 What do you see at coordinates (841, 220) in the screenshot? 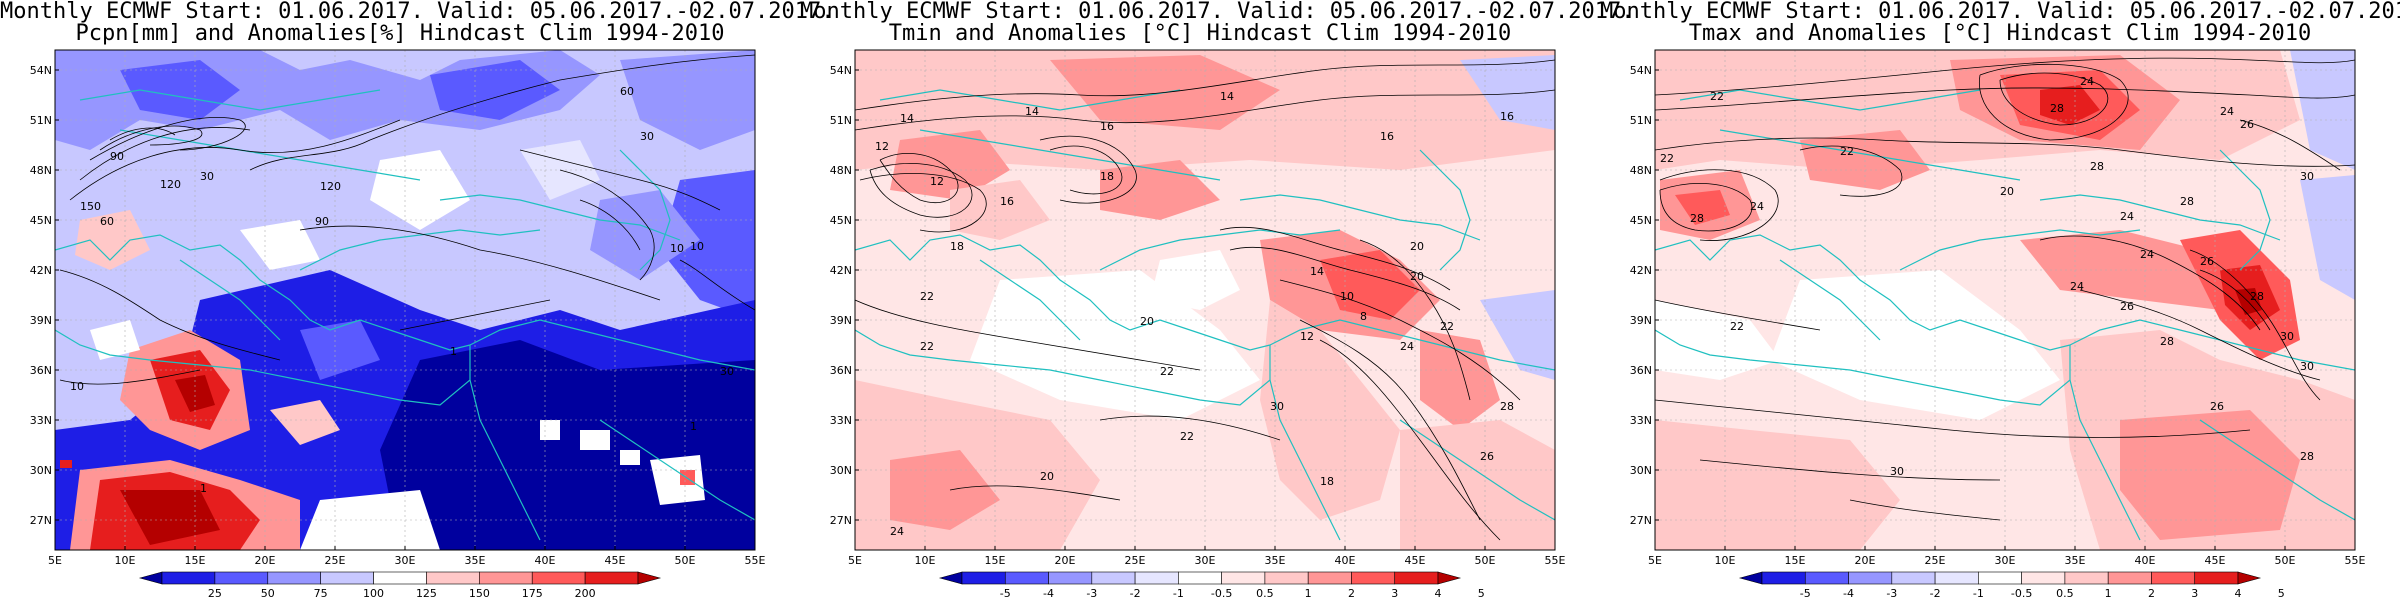
I see `lat-tick-label: 45N` at bounding box center [841, 220].